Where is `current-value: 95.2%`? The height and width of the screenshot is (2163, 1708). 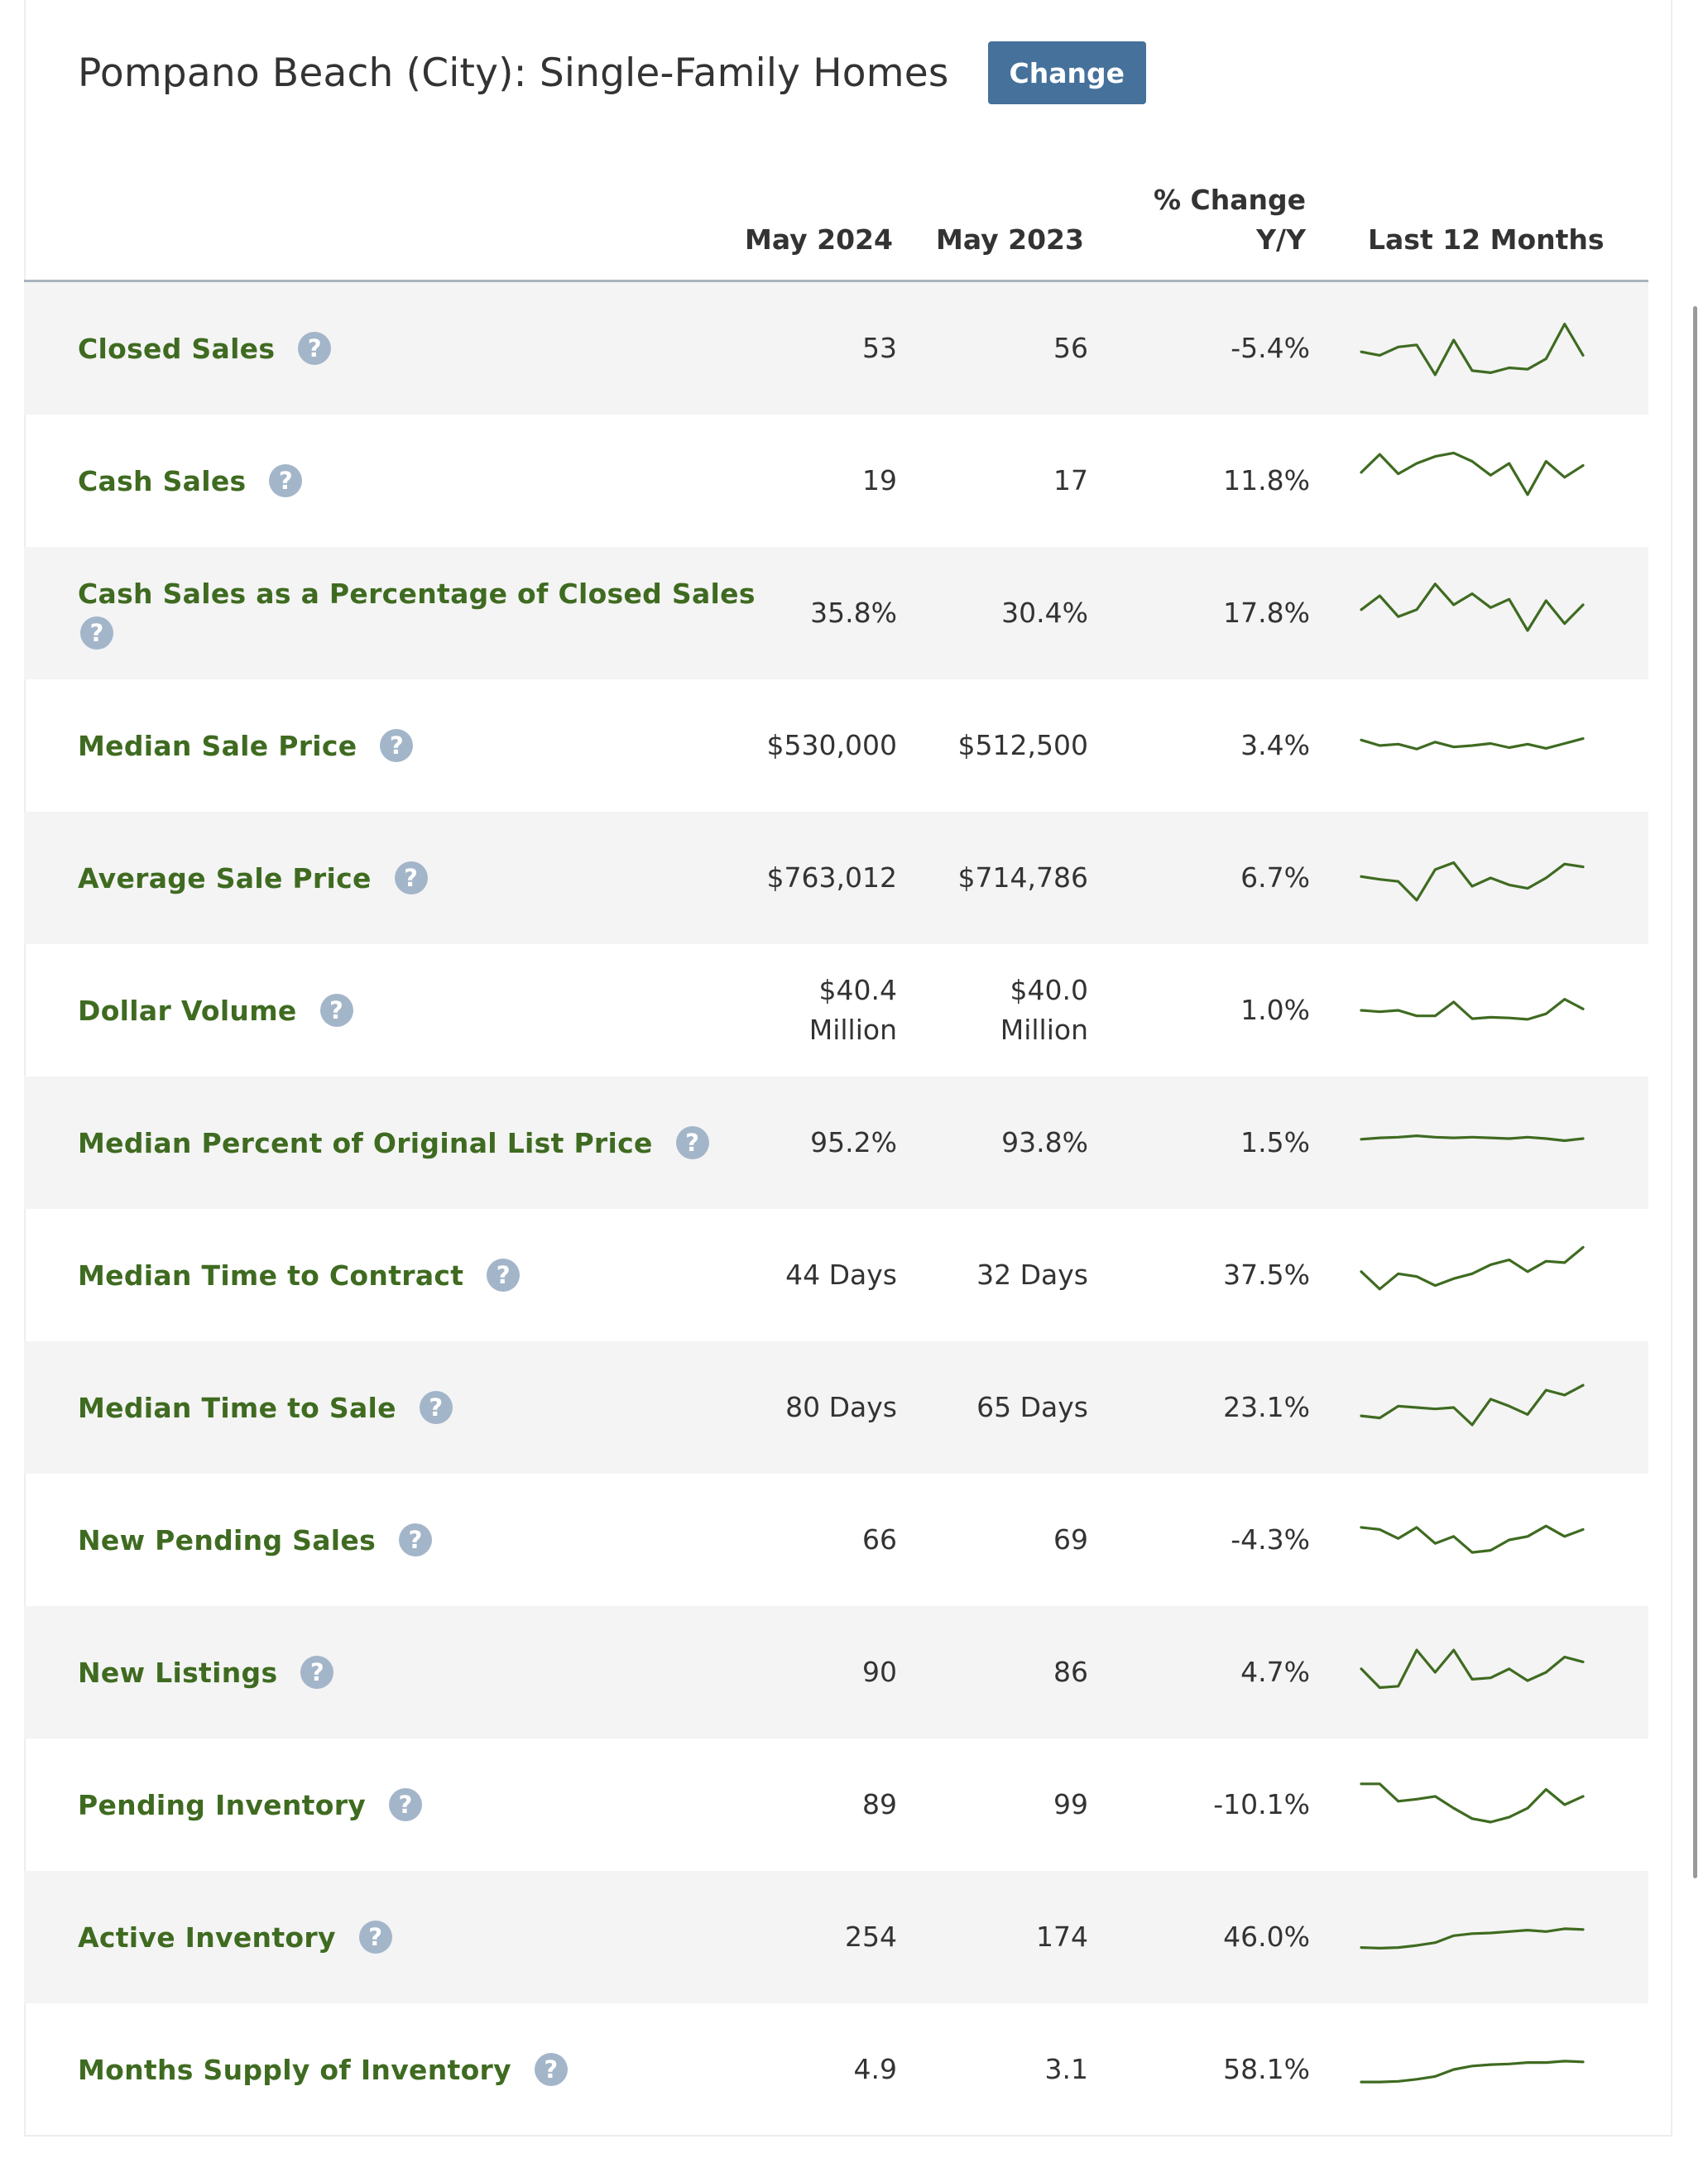
current-value: 95.2% is located at coordinates (854, 1142).